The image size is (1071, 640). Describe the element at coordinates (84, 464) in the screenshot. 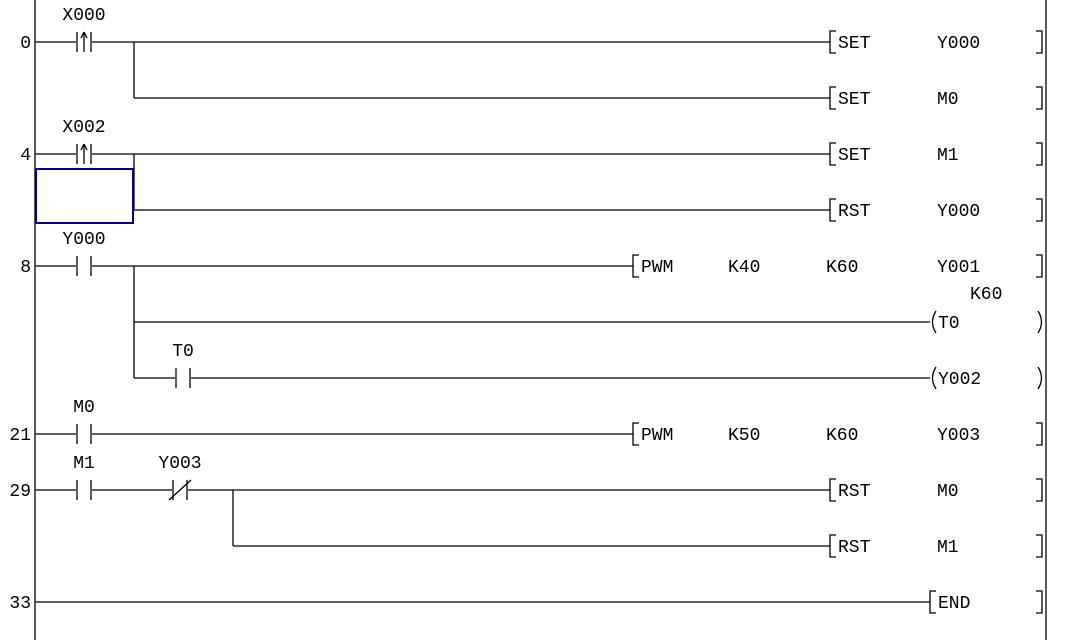

I see `contact-label: M1` at that location.